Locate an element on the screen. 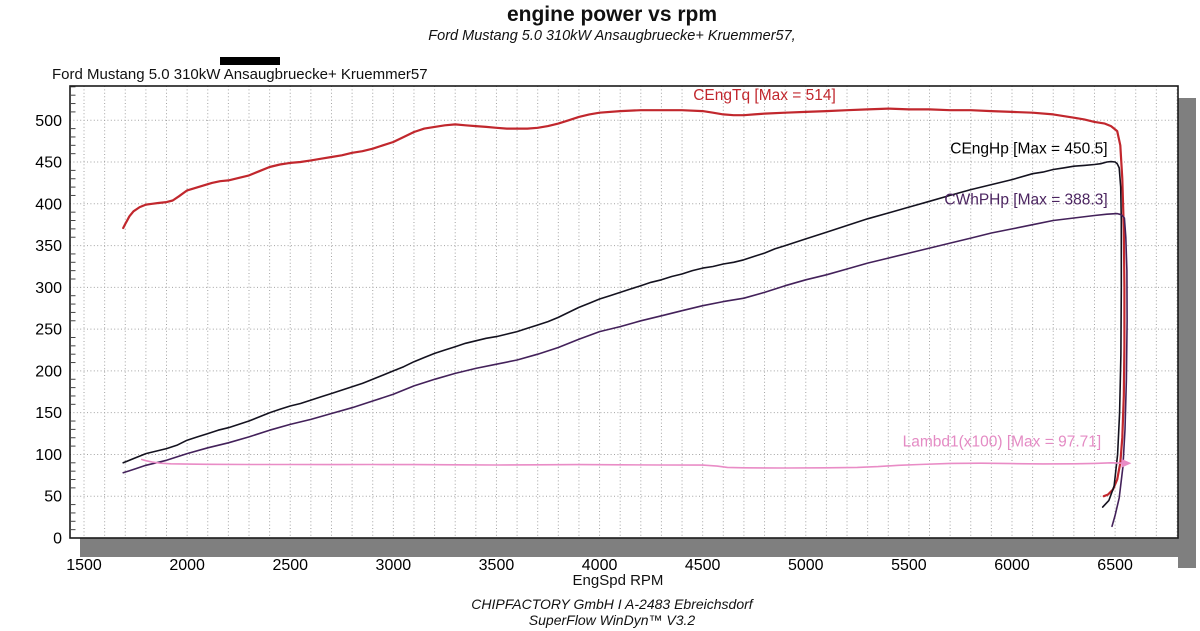  plot-shadow-bottom is located at coordinates (638, 547).